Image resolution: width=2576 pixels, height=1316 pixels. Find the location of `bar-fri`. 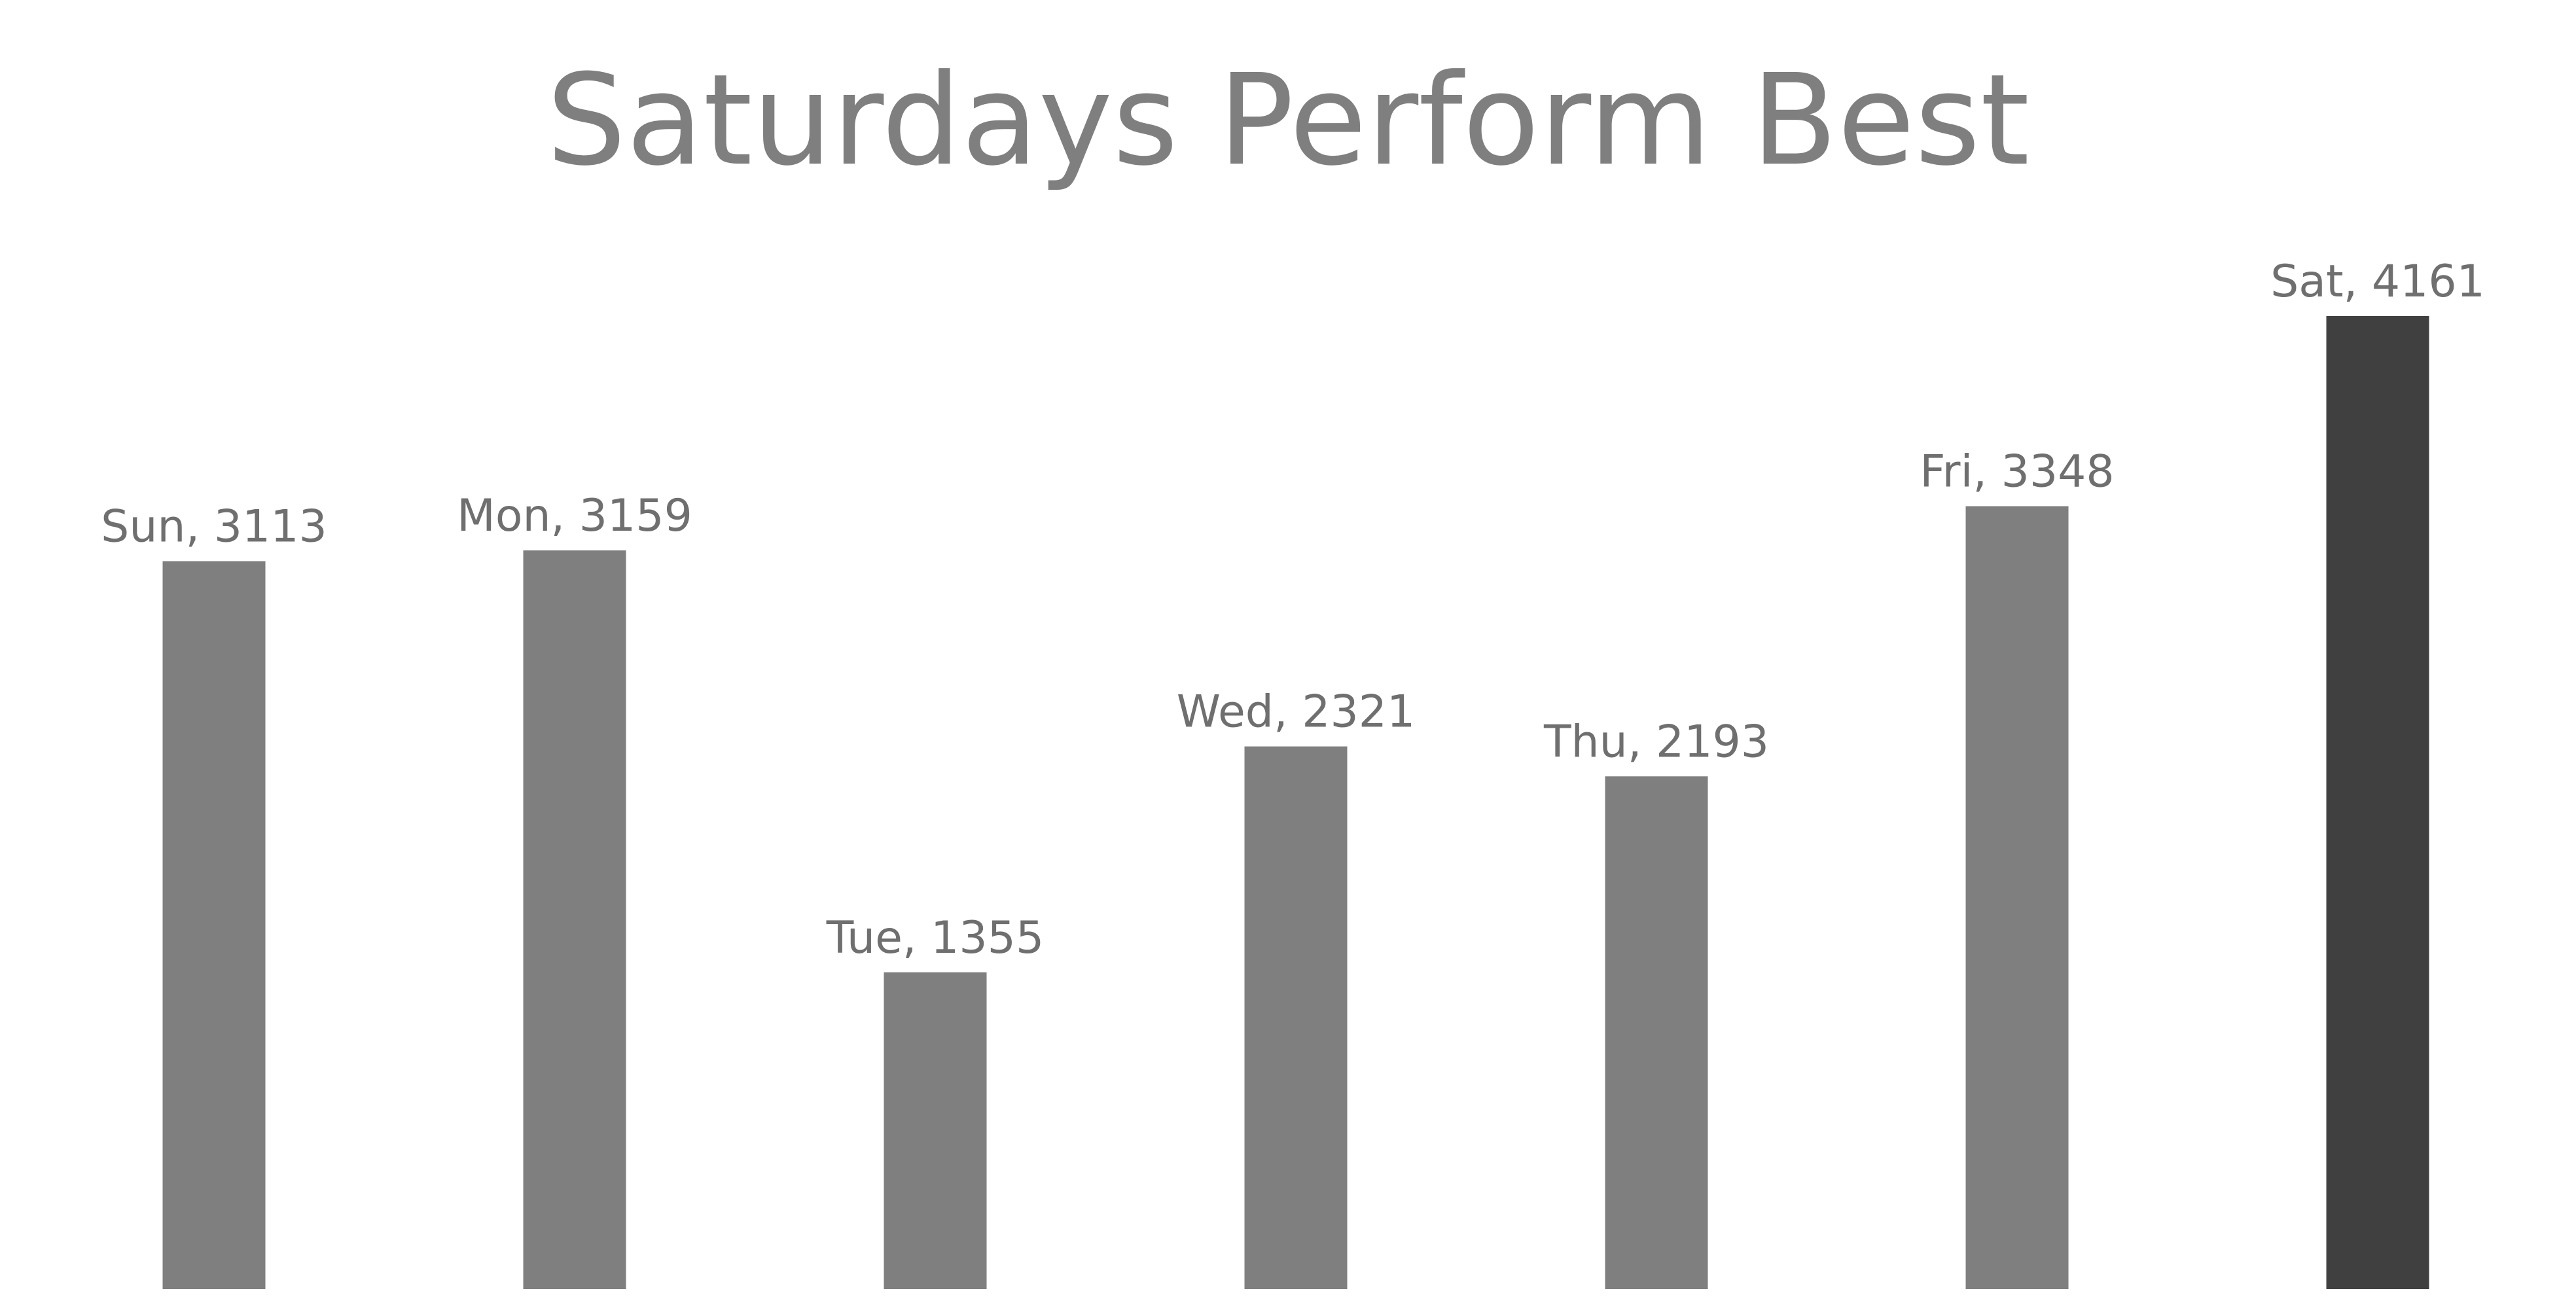

bar-fri is located at coordinates (2017, 897).